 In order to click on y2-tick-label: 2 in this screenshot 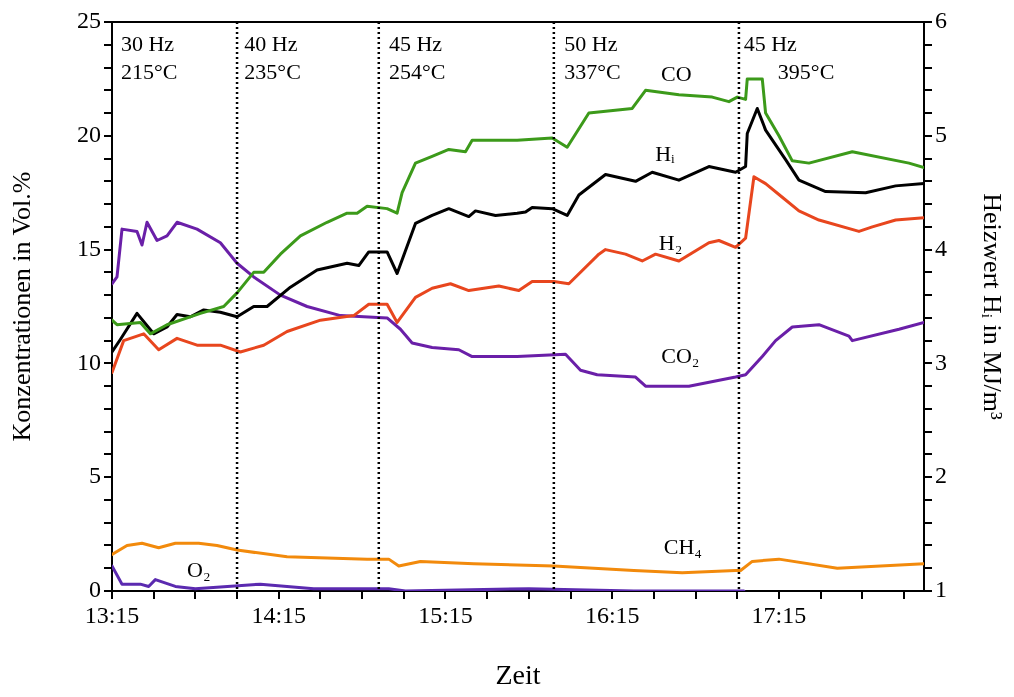, I will do `click(941, 475)`.